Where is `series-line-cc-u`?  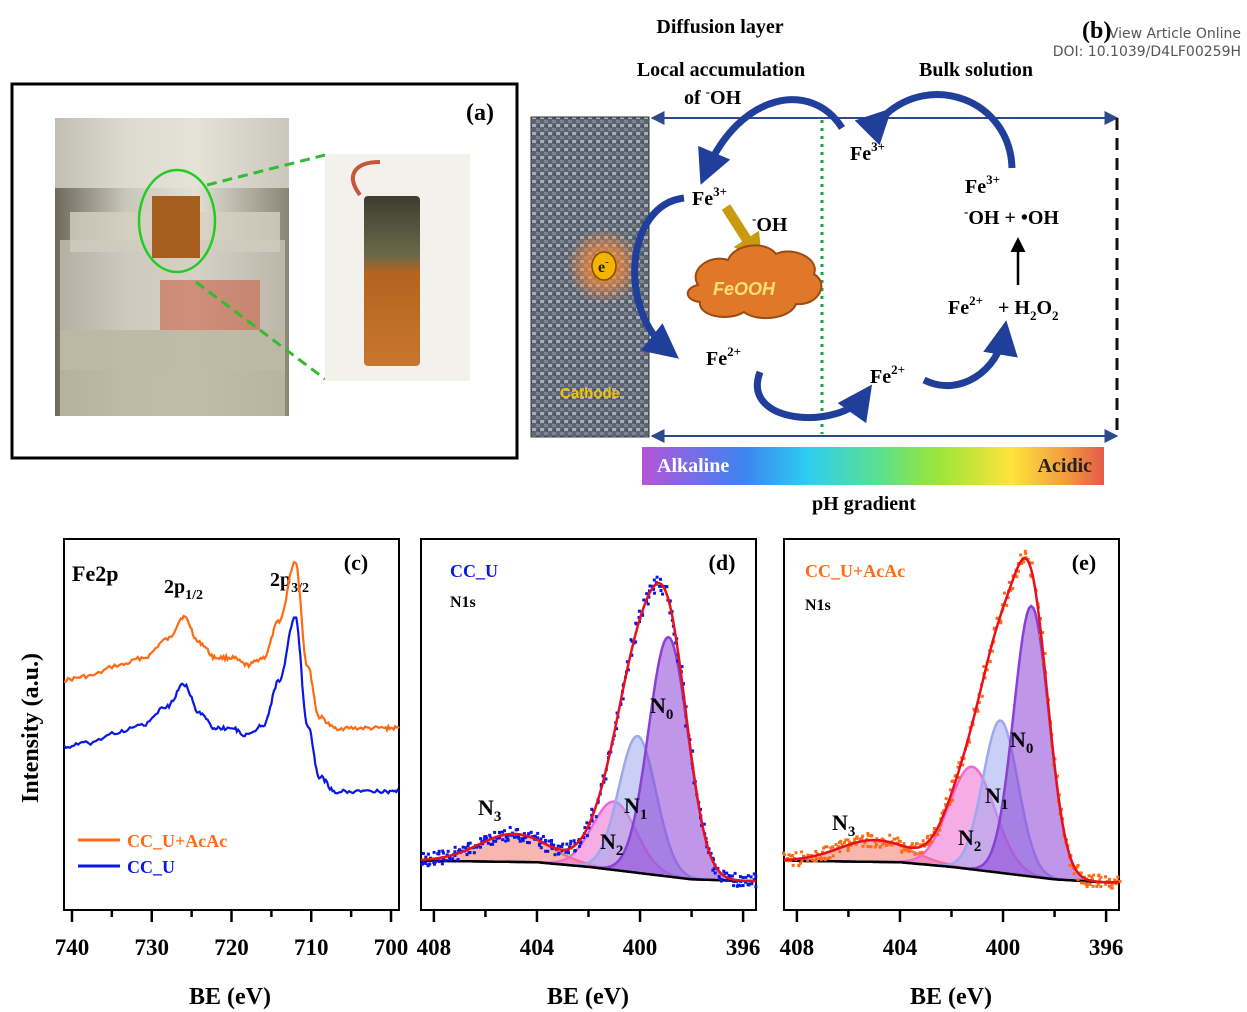
series-line-cc-u is located at coordinates (231, 705).